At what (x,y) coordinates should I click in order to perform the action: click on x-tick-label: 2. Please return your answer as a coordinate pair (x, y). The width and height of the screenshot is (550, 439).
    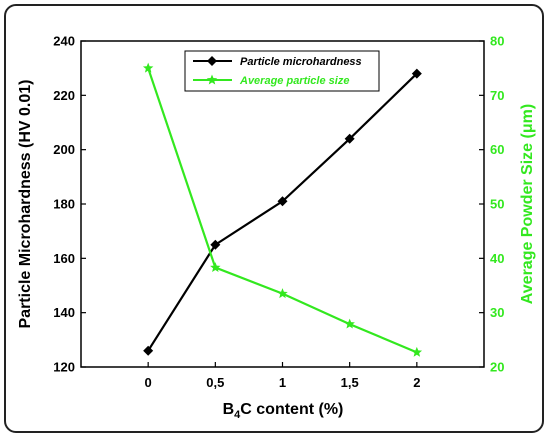
    Looking at the image, I should click on (416, 382).